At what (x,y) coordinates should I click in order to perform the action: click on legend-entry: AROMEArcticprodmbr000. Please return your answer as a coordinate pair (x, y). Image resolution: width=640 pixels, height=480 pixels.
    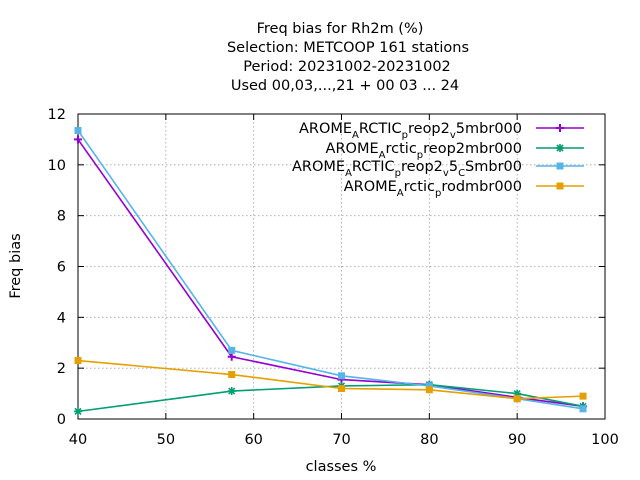
    Looking at the image, I should click on (464, 189).